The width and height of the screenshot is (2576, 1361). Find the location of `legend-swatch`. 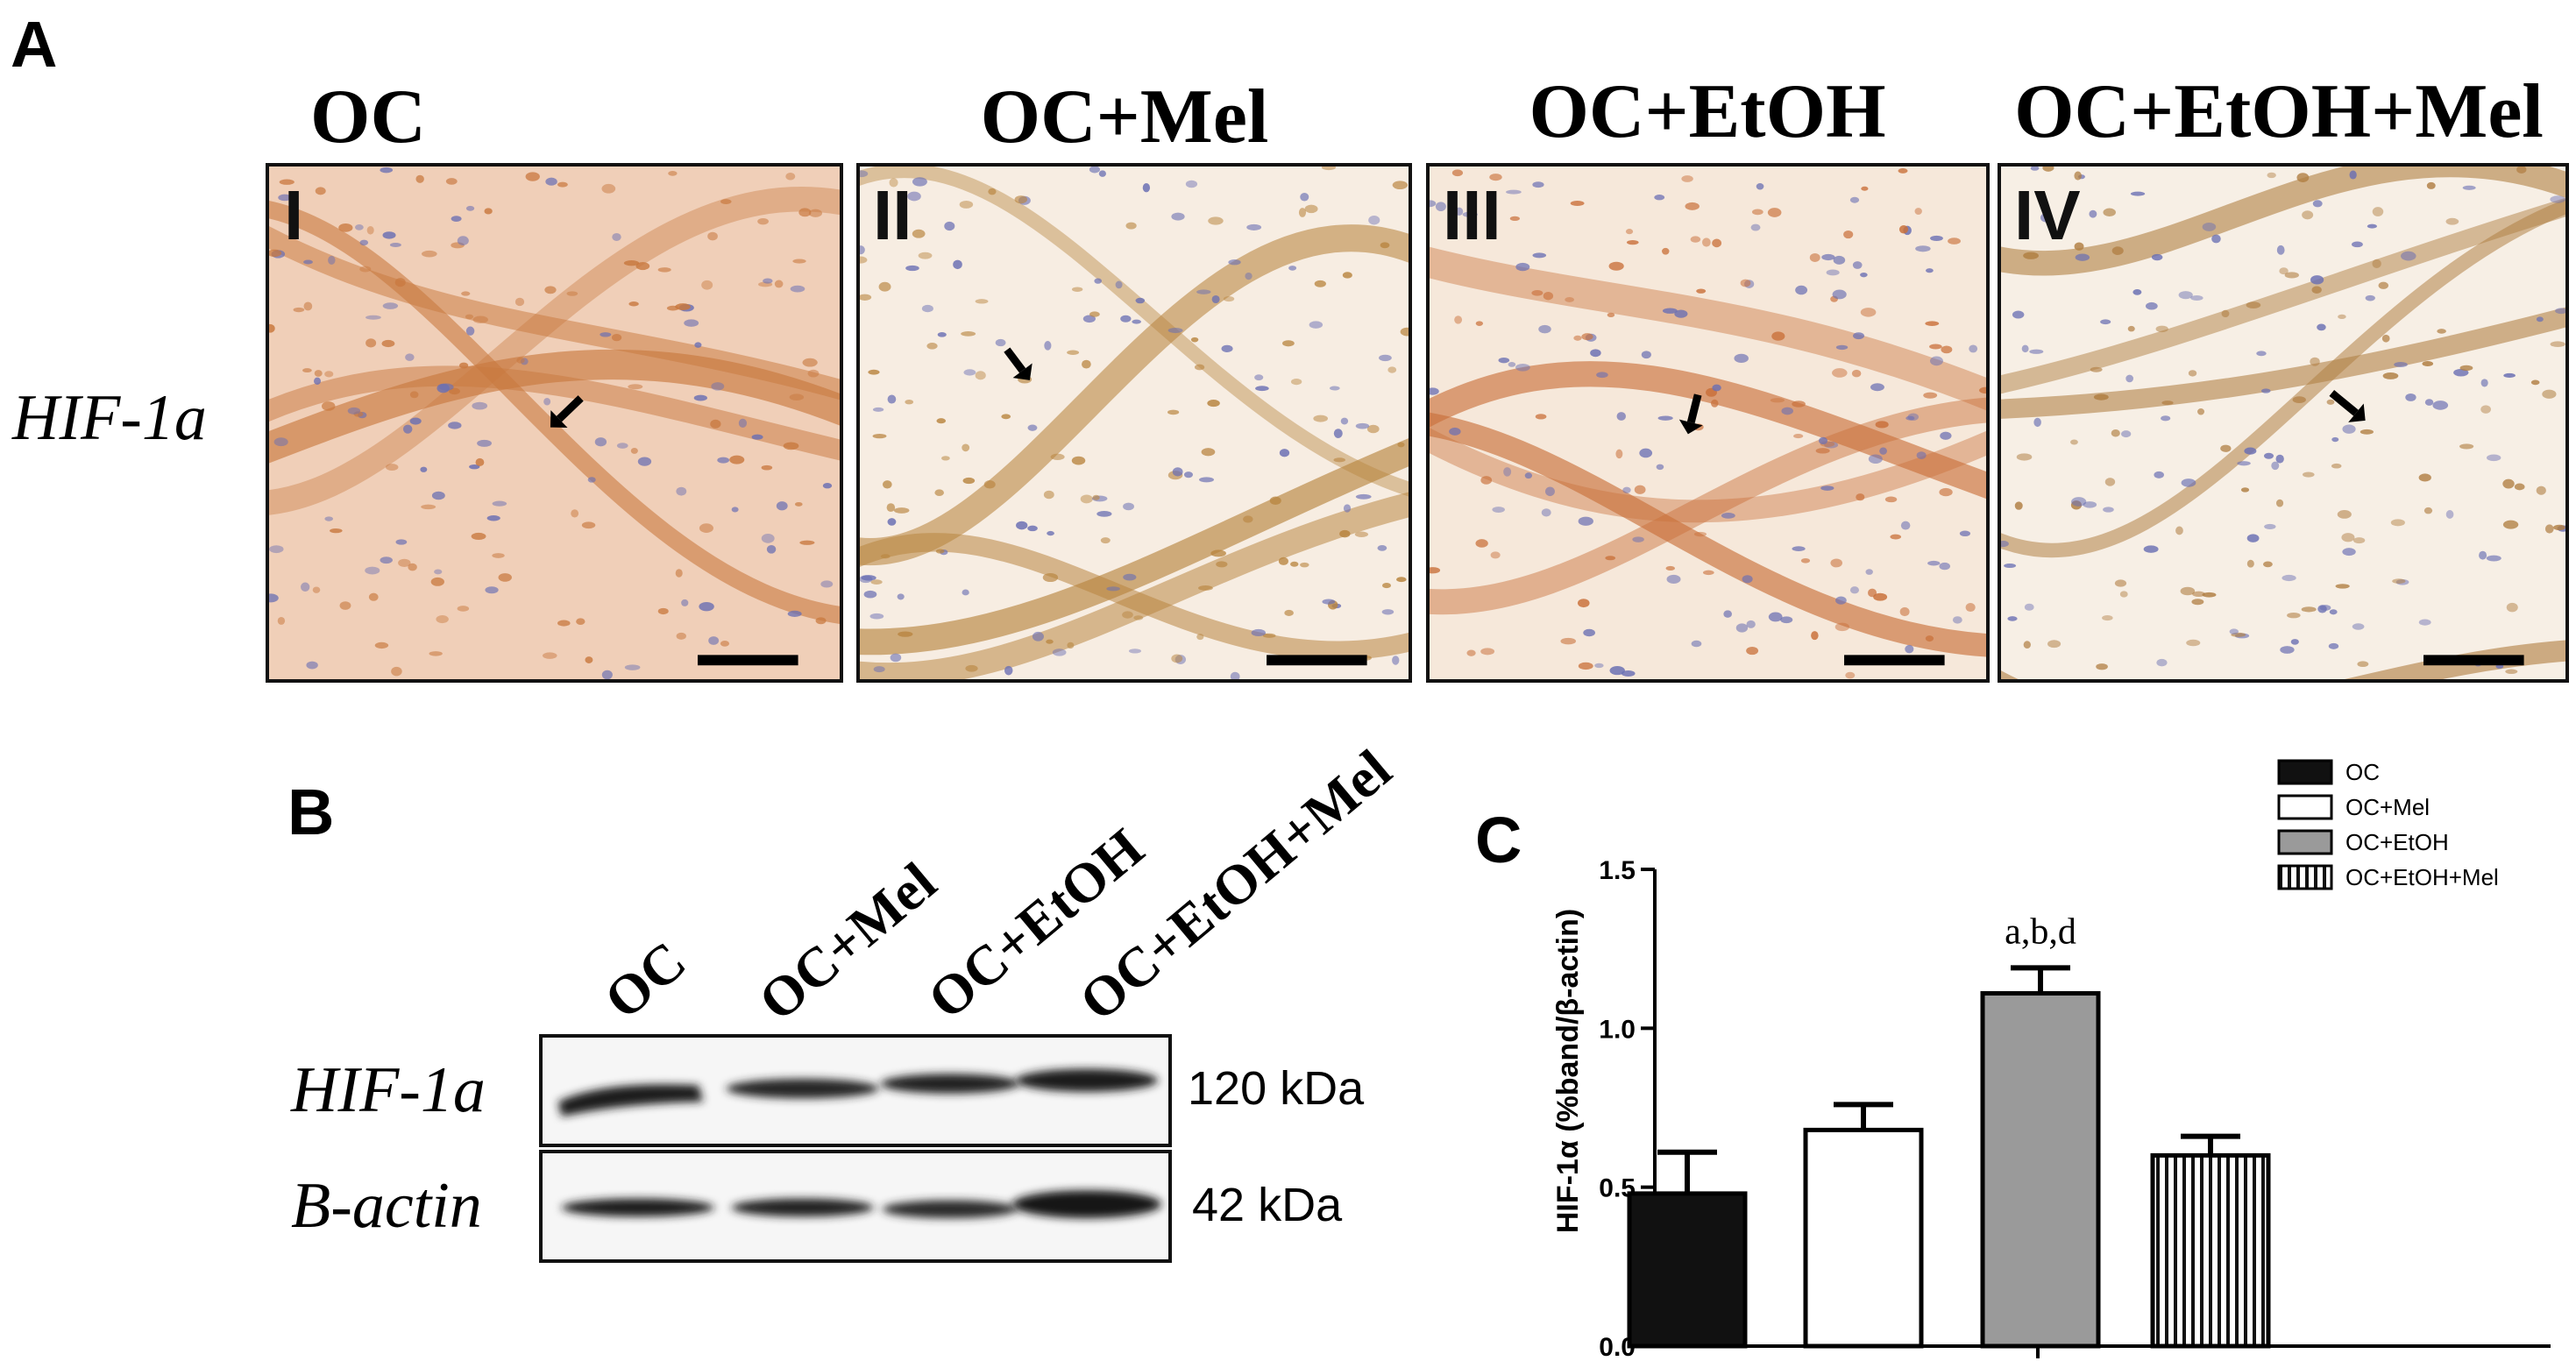

legend-swatch is located at coordinates (2305, 877).